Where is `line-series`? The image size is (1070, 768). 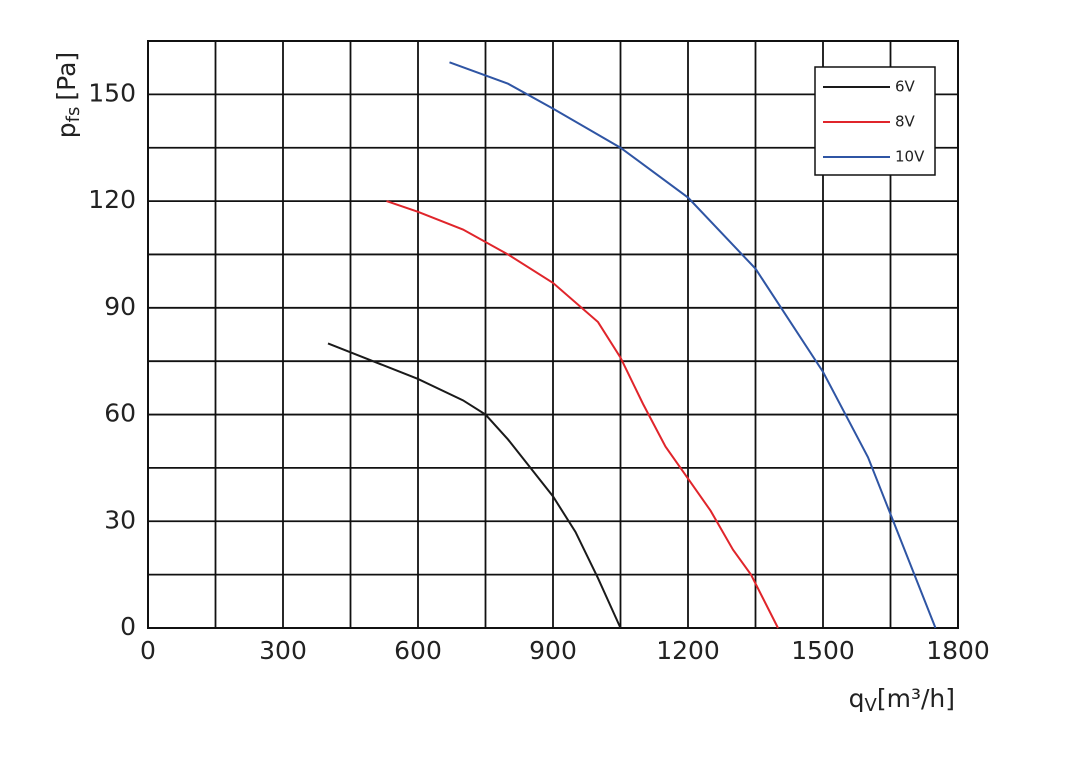
line-series is located at coordinates (474, 485).